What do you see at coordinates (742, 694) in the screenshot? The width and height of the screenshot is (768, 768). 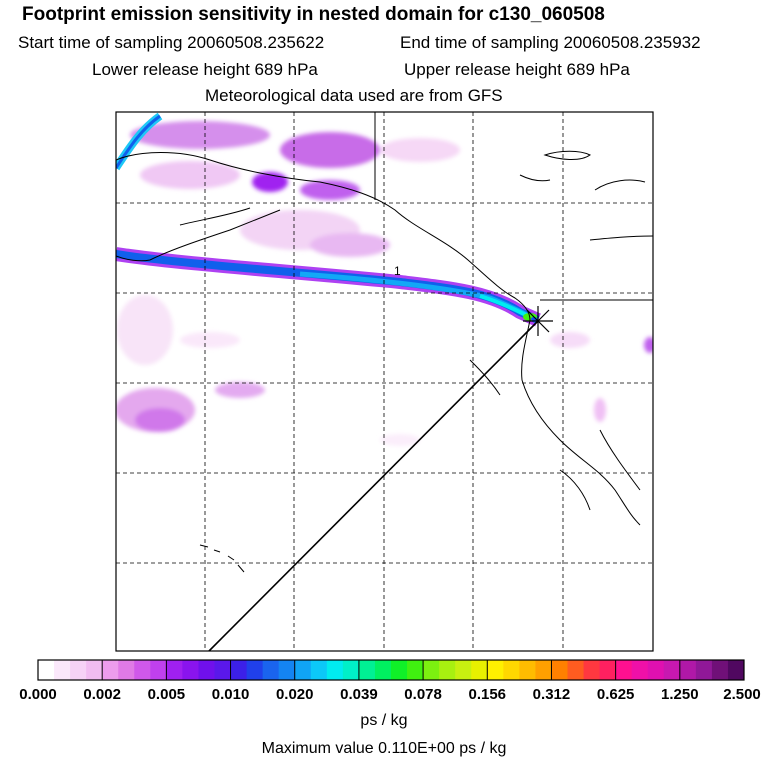 I see `colorbar-tick-label: 2.500` at bounding box center [742, 694].